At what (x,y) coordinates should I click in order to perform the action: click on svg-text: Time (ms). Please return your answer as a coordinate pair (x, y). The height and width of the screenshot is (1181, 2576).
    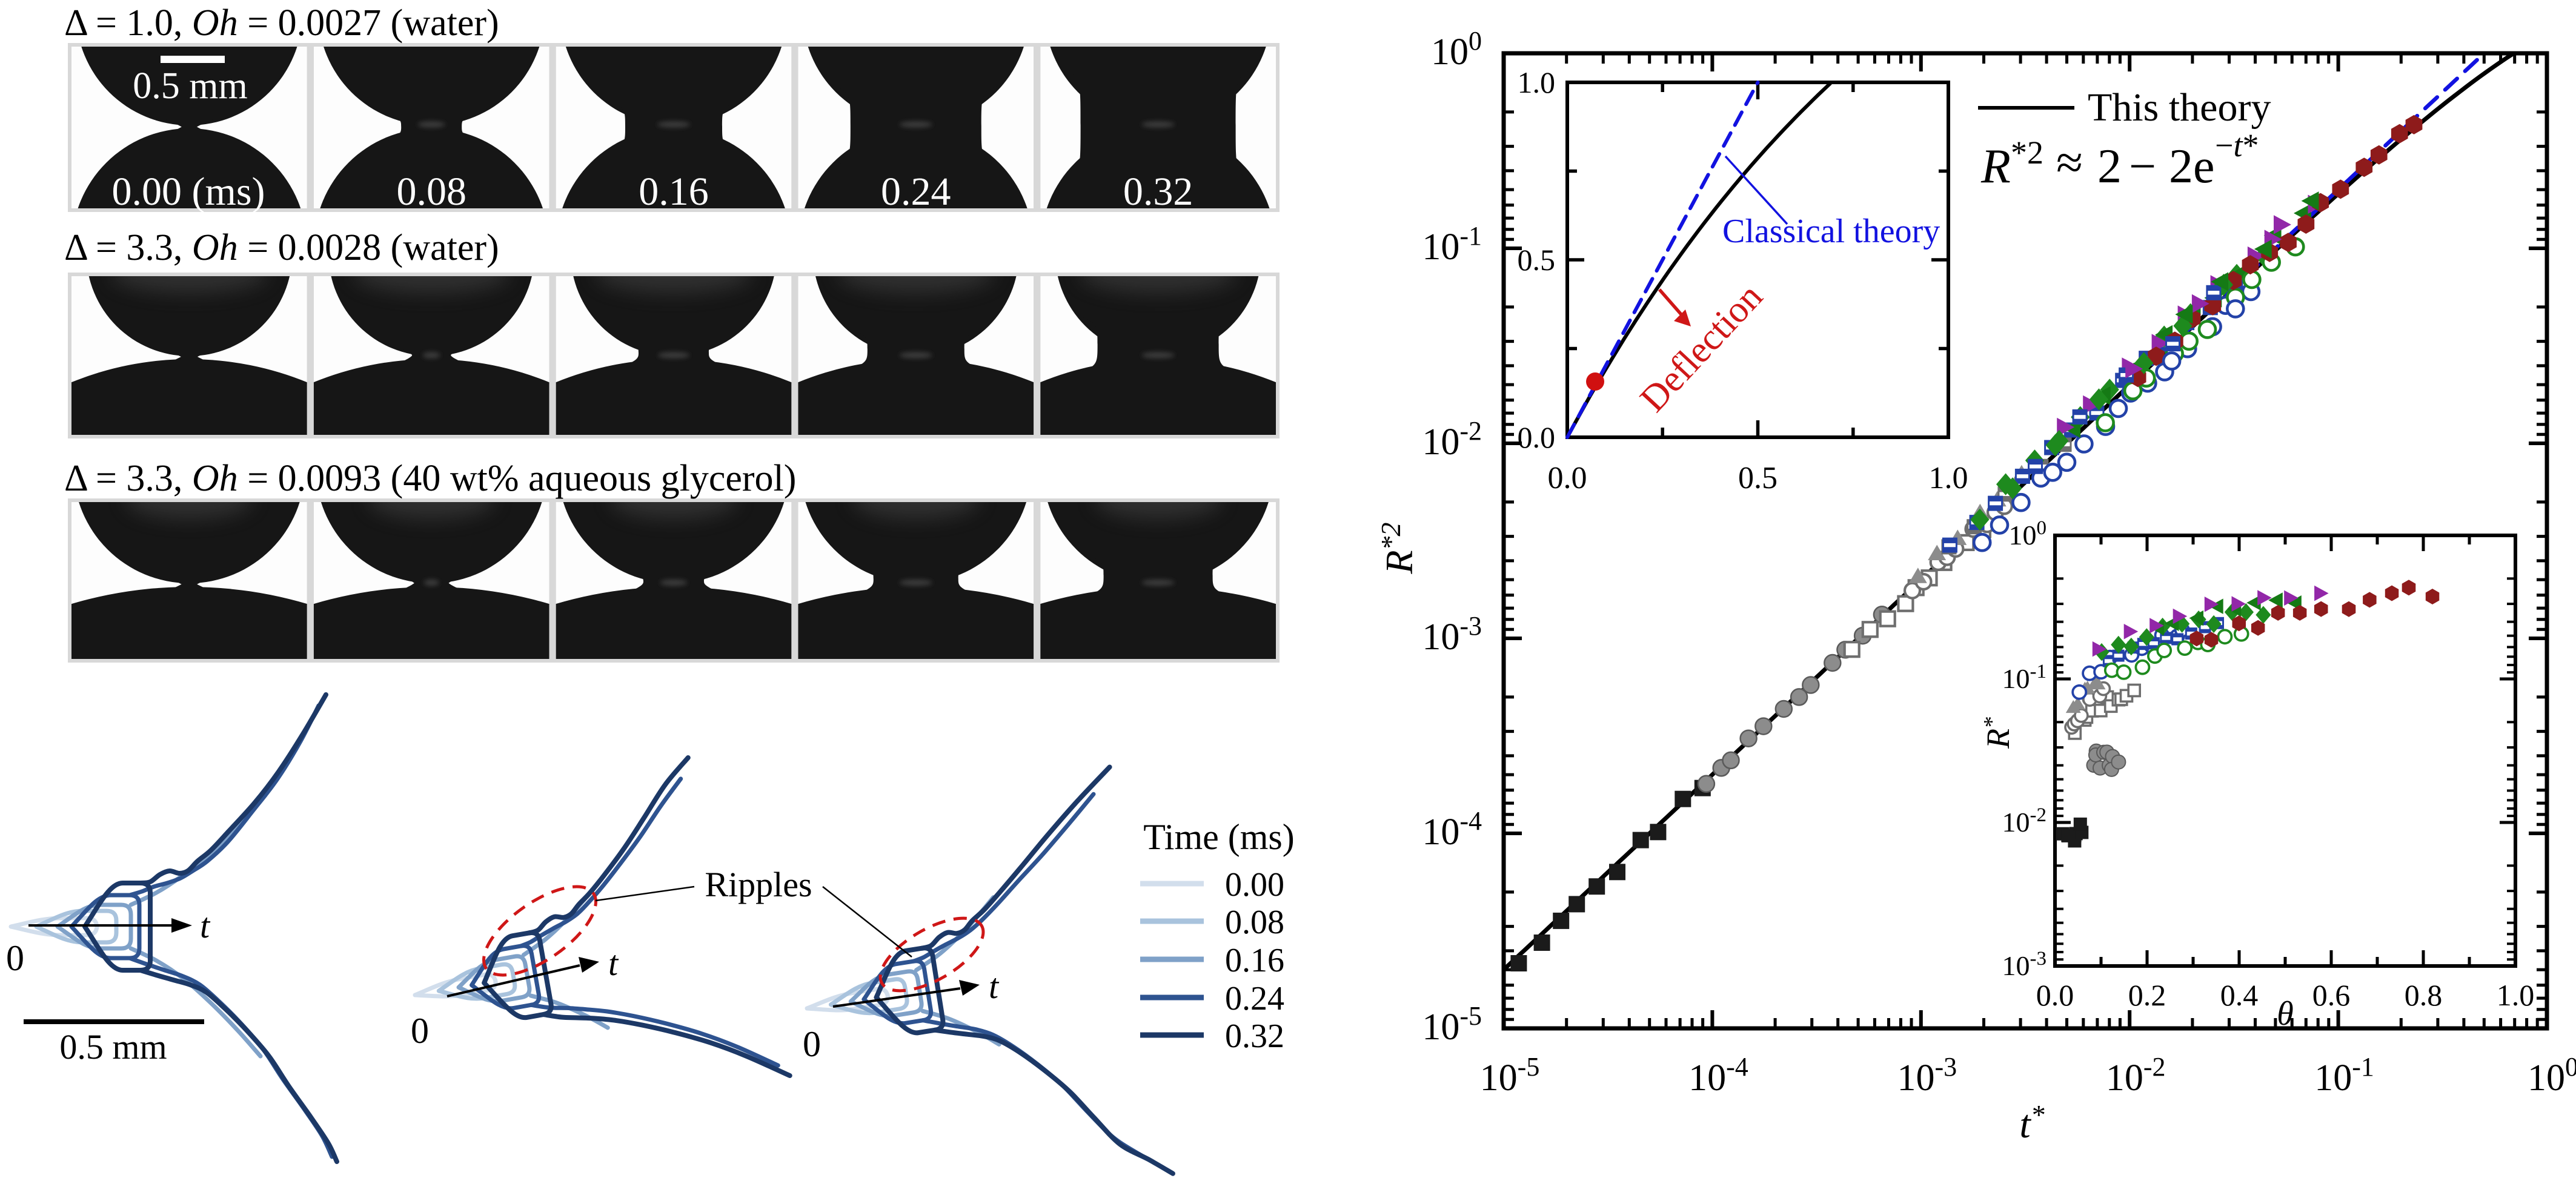
    Looking at the image, I should click on (1219, 837).